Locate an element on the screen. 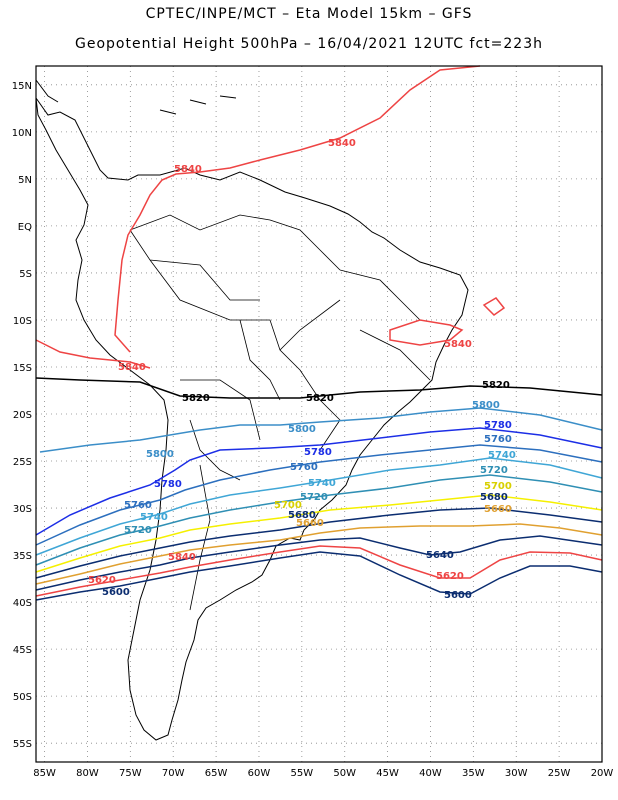  lon-tick-label: 60W is located at coordinates (259, 773).